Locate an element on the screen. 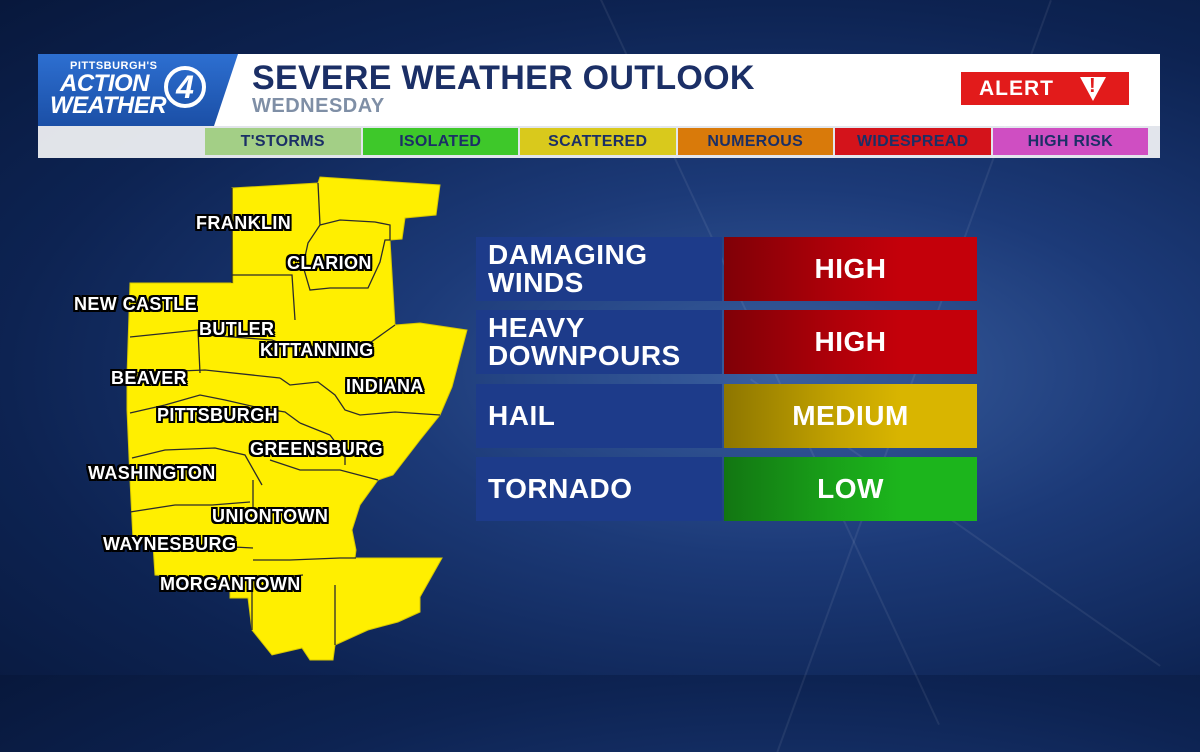 This screenshot has height=752, width=1200. city-label-new-castle: NEW CASTLE is located at coordinates (135, 304).